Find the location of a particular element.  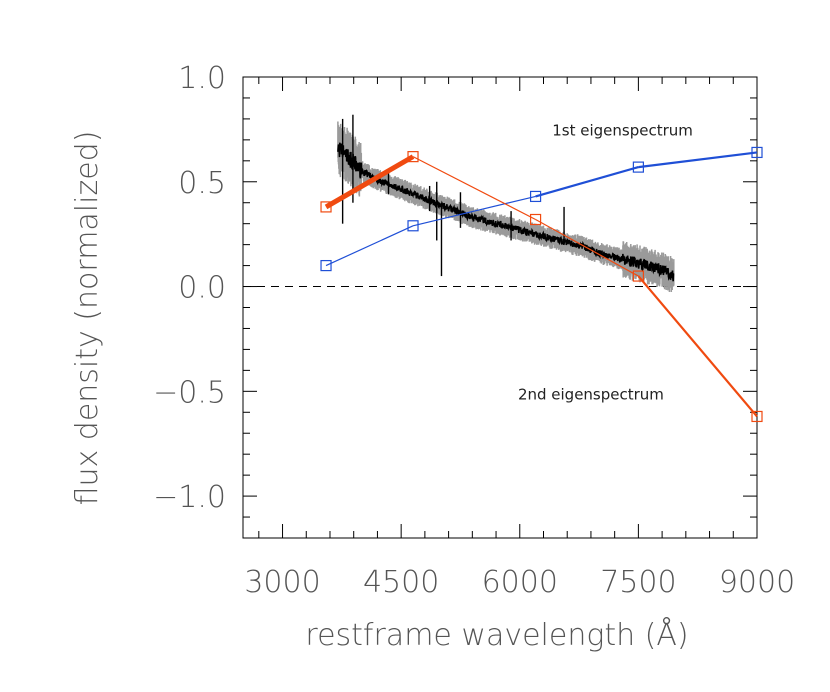

x-tick-label: 4500 is located at coordinates (401, 582).